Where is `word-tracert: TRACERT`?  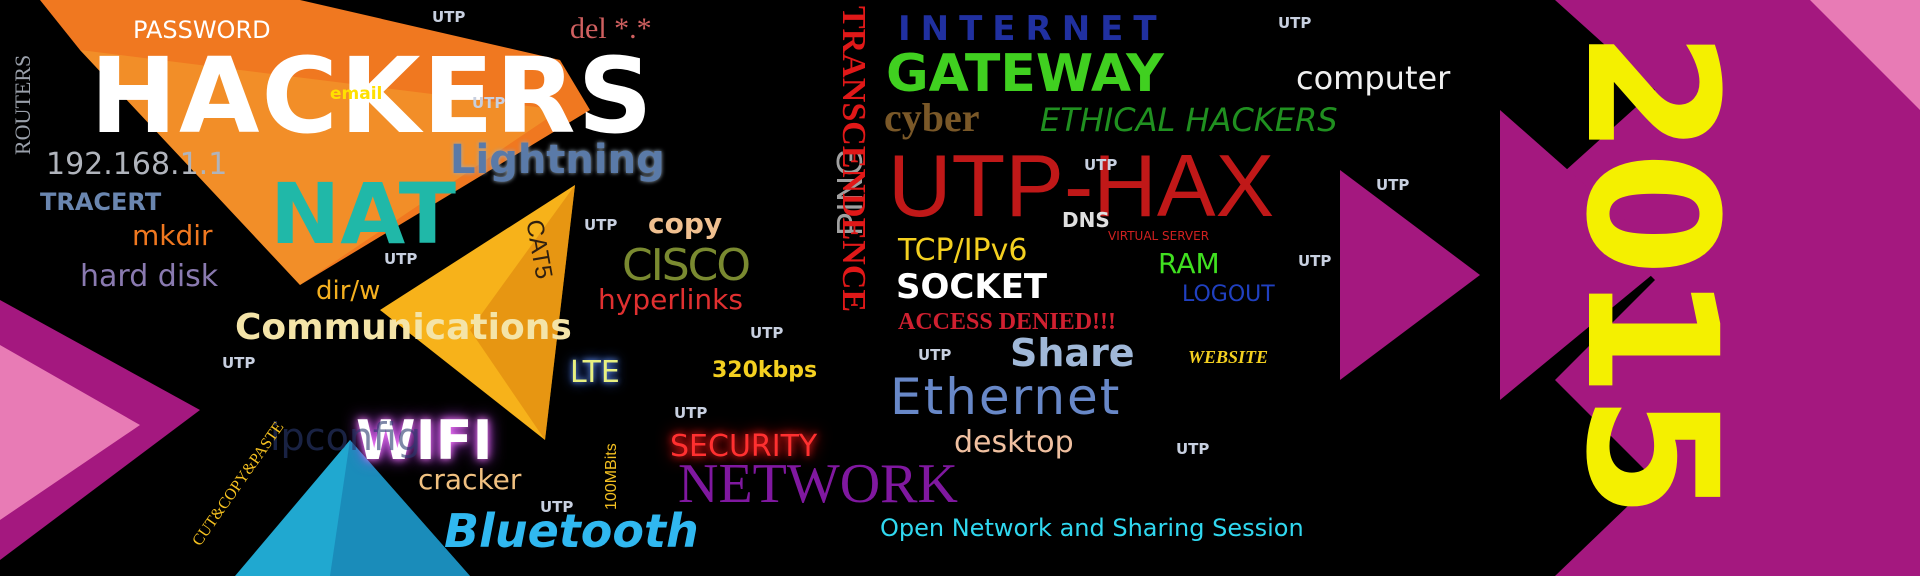 word-tracert: TRACERT is located at coordinates (101, 202).